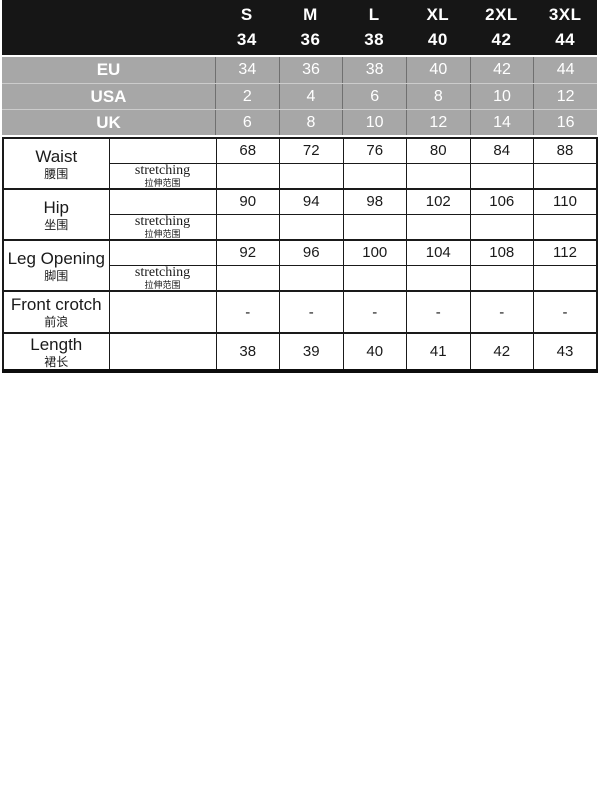 This screenshot has width=600, height=800. I want to click on table-cell: 36, so click(310, 70).